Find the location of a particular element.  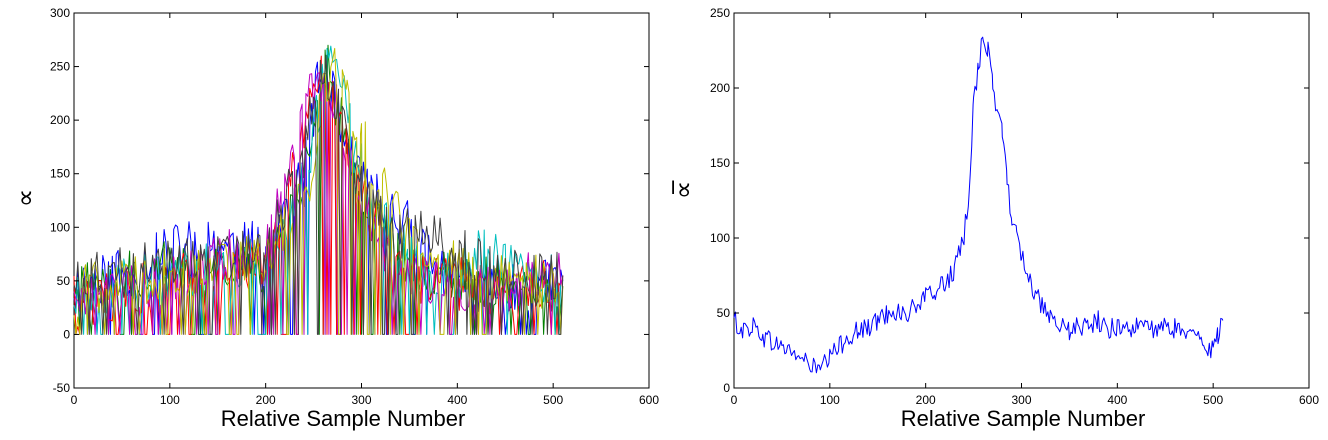

left-y-tick-label: 300 is located at coordinates (60, 13).